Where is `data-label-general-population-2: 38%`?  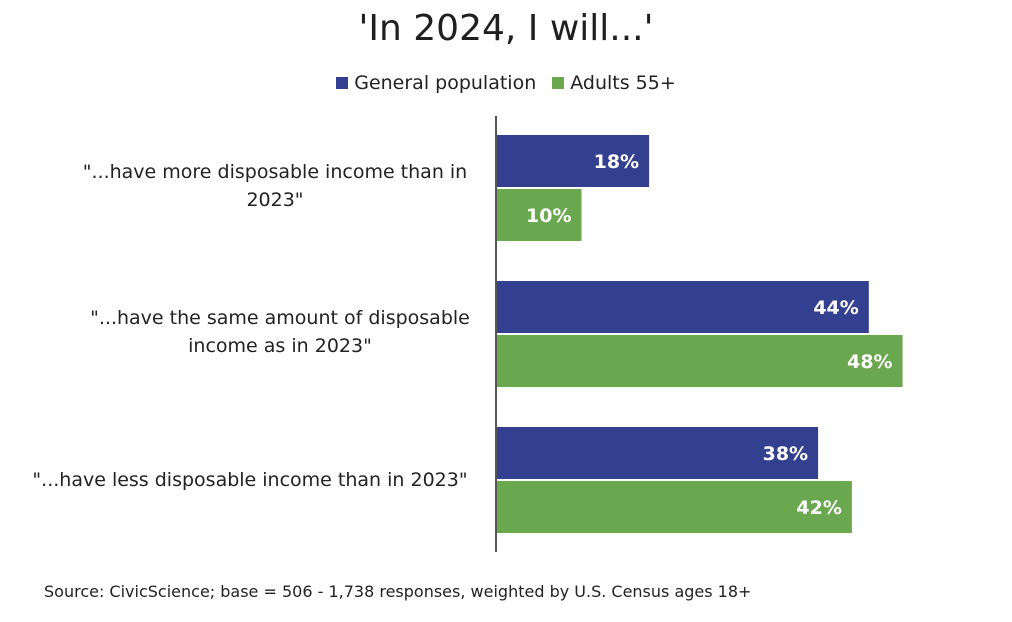 data-label-general-population-2: 38% is located at coordinates (785, 454).